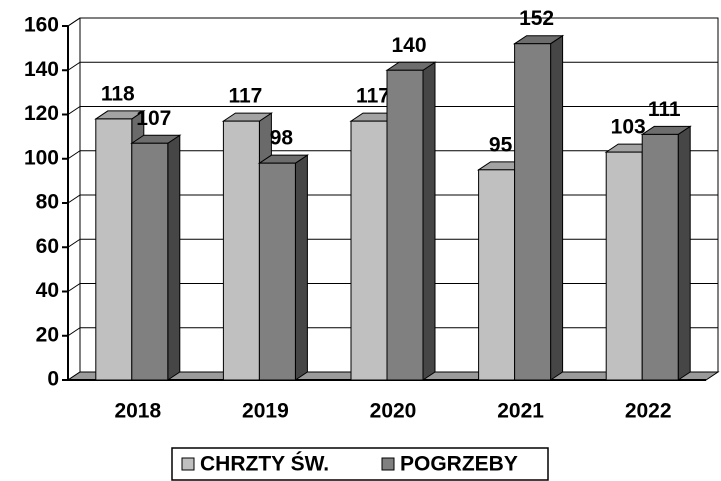  I want to click on value-label: 95, so click(501, 144).